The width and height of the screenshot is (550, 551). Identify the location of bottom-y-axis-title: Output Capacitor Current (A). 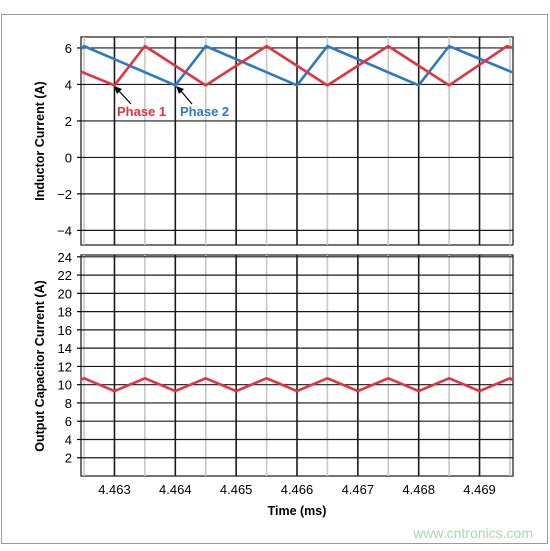
(40, 366).